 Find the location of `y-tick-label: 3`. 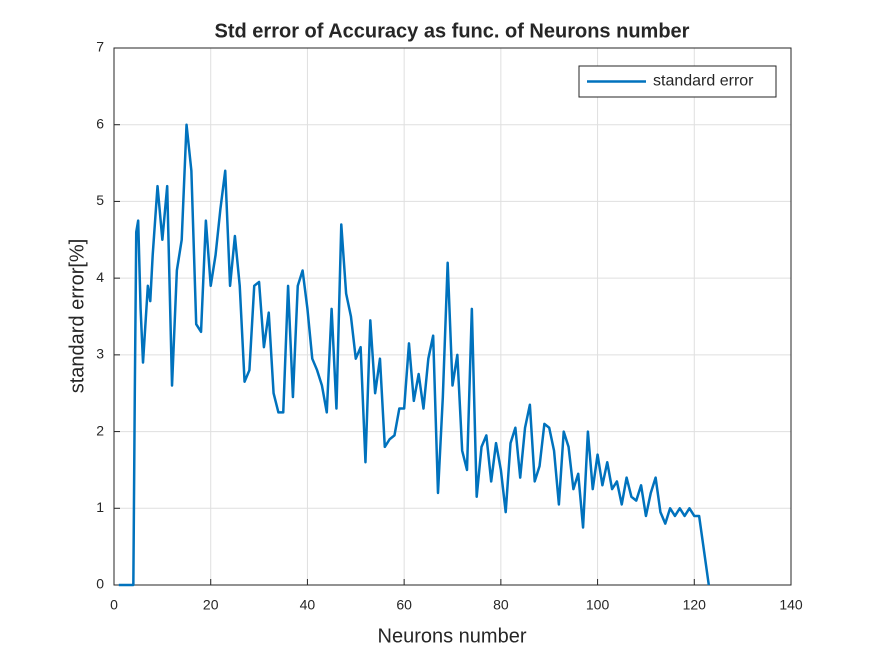

y-tick-label: 3 is located at coordinates (100, 354).